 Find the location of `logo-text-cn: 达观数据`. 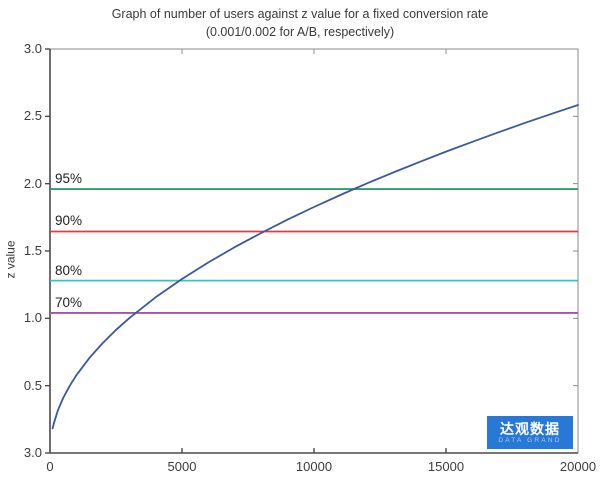

logo-text-cn: 达观数据 is located at coordinates (530, 428).